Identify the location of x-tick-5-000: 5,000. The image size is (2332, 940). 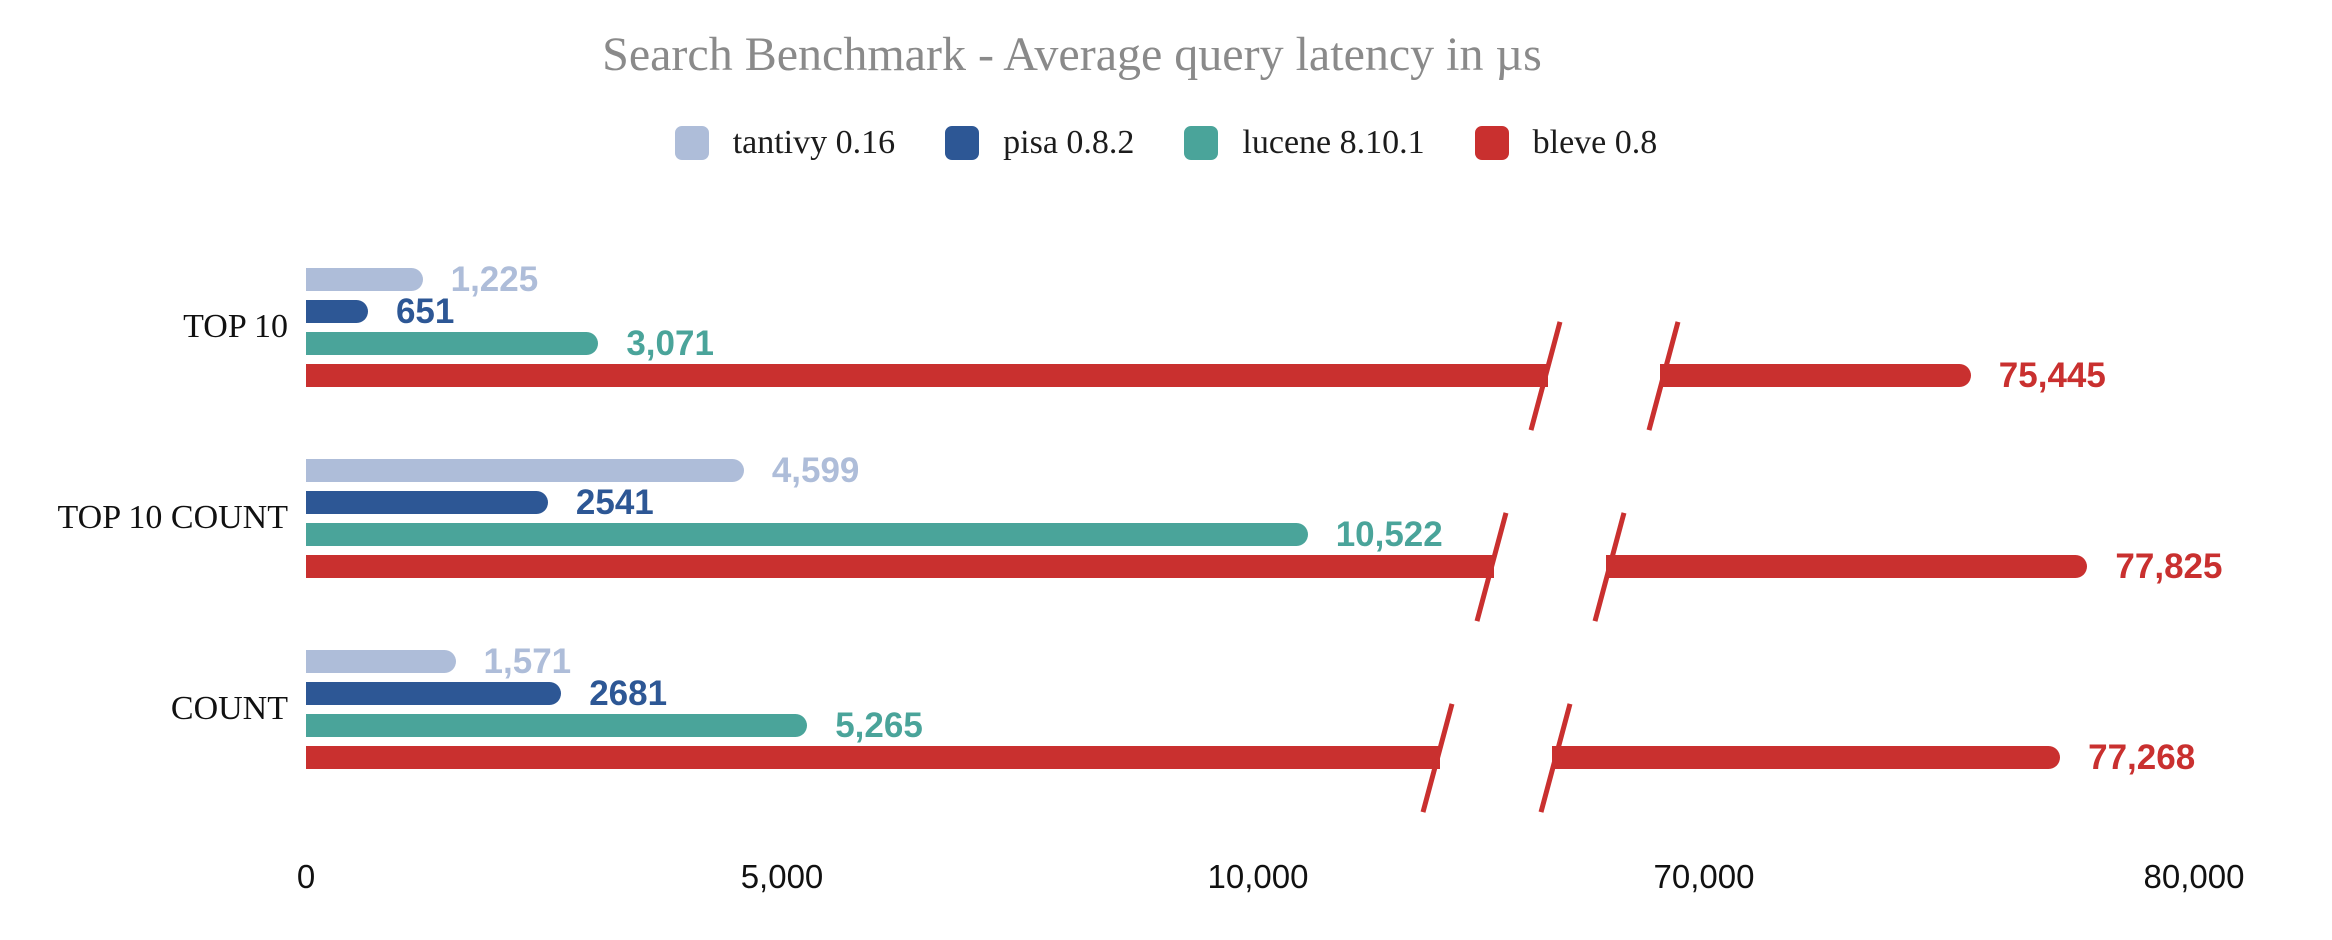
(782, 876).